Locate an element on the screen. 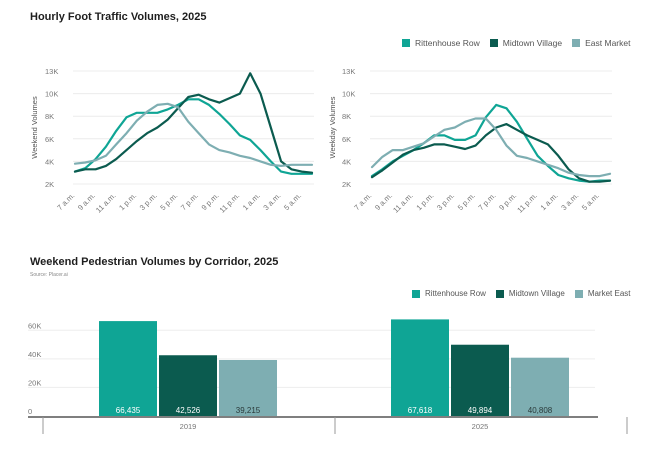 The image size is (660, 463). legend-item-market-east: Market East is located at coordinates (602, 293).